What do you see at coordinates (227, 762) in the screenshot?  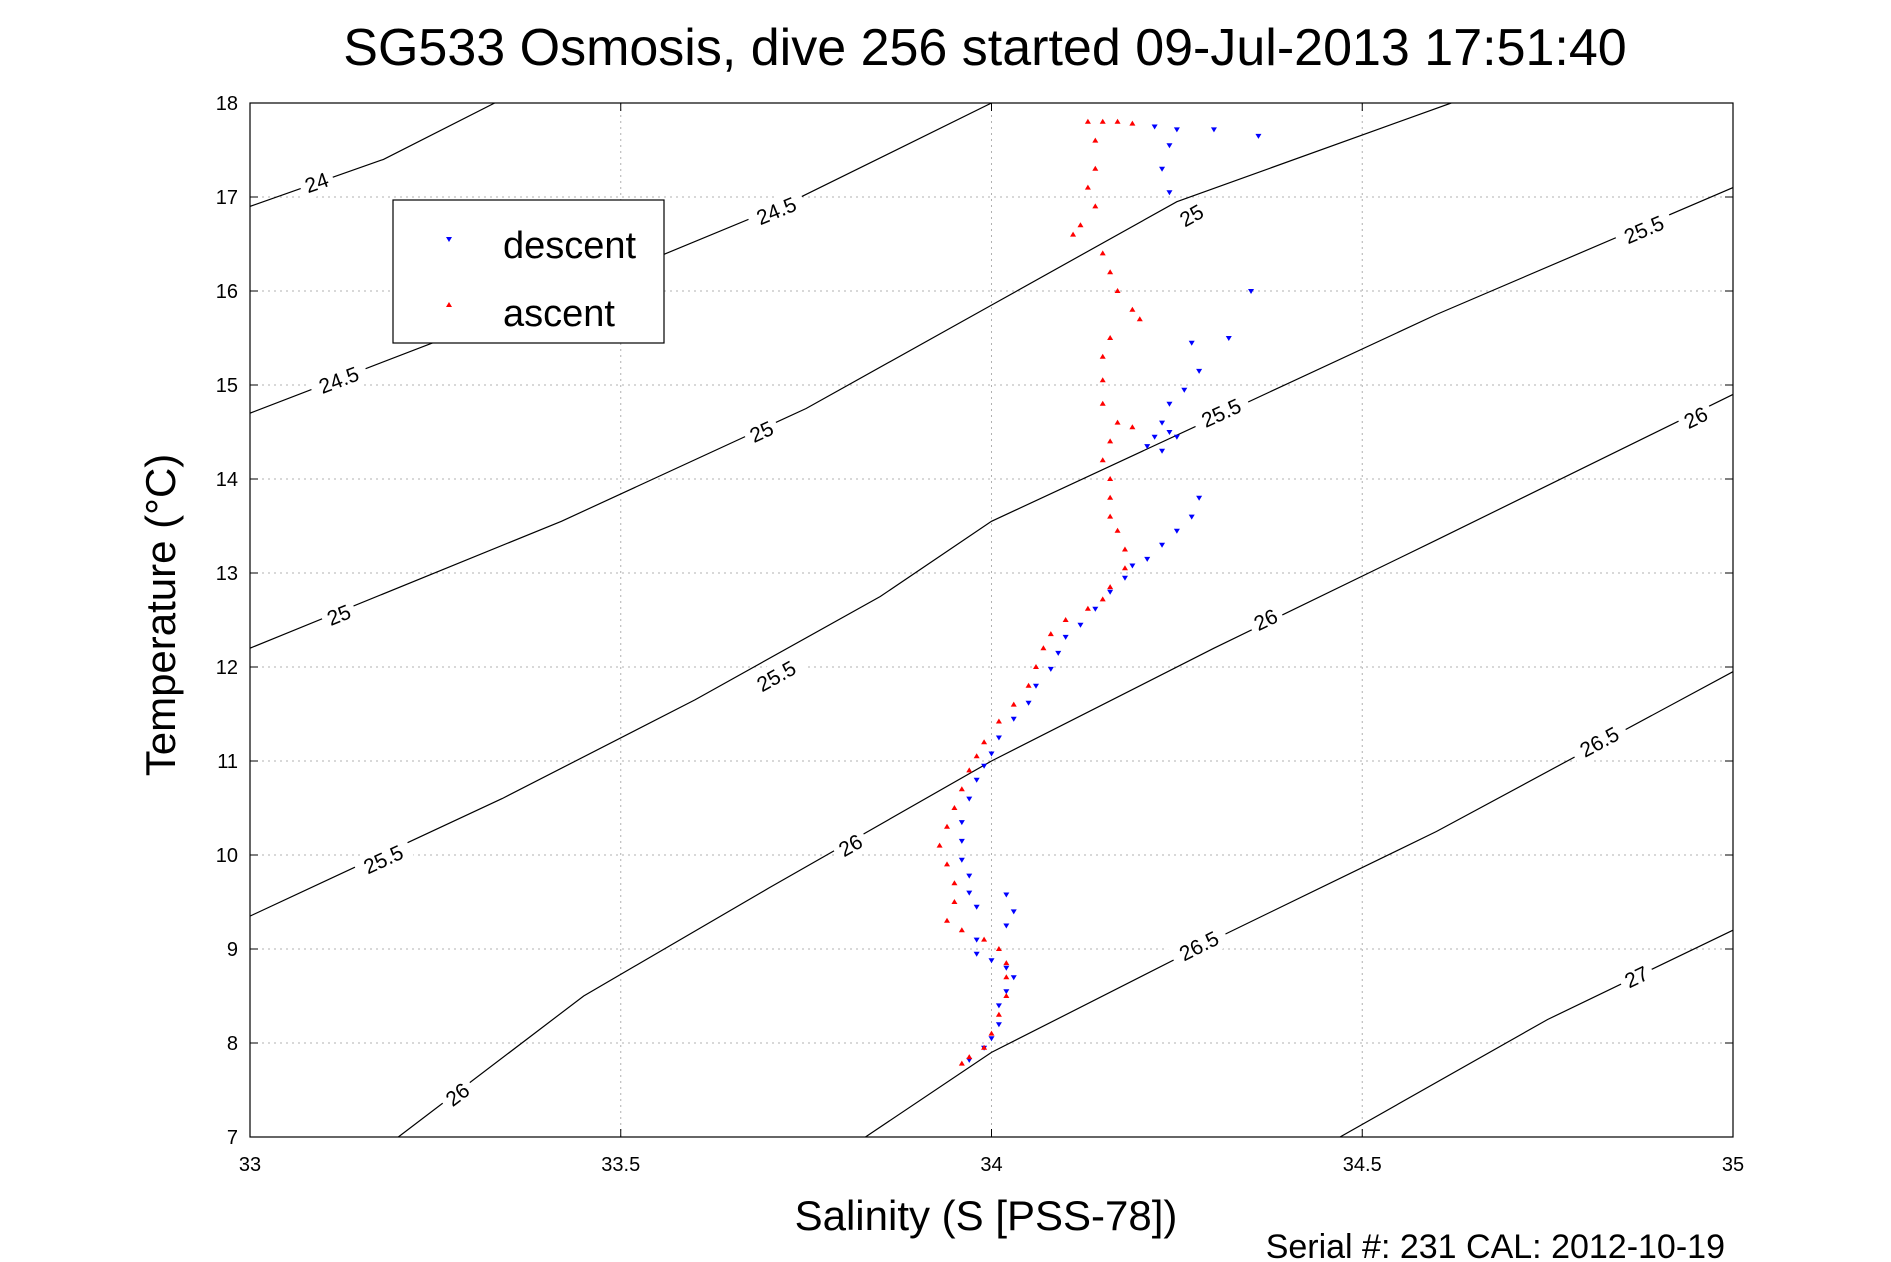 I see `y-tick-label: 11` at bounding box center [227, 762].